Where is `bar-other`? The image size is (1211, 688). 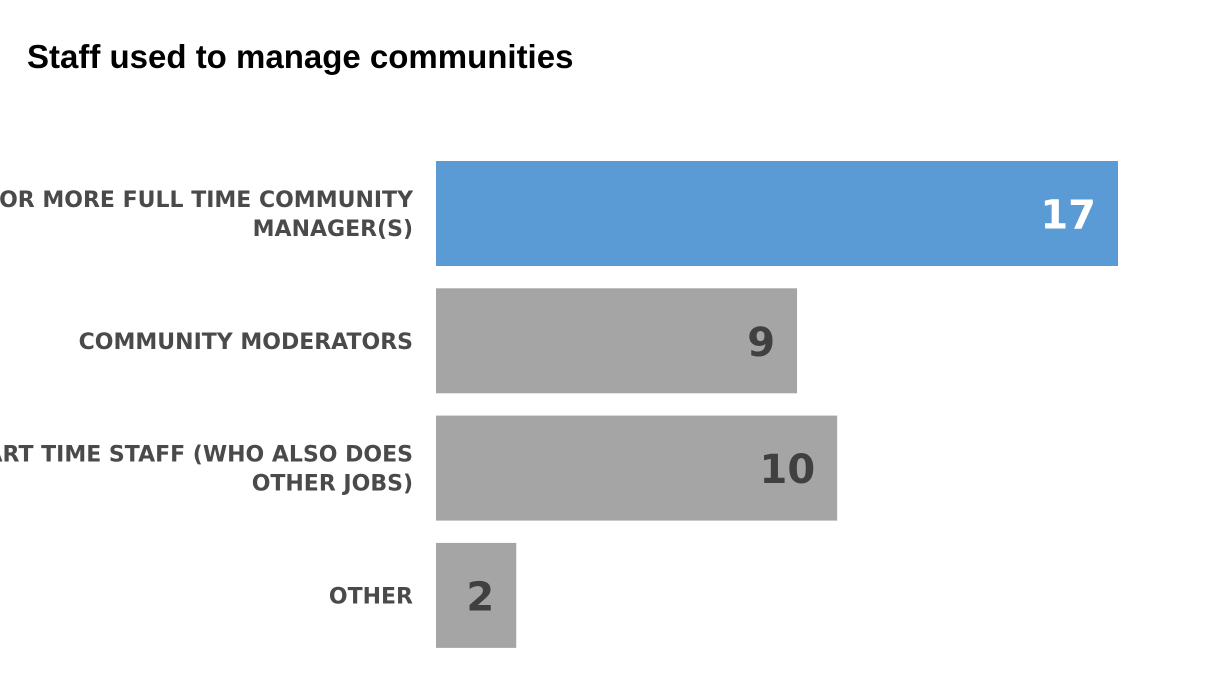
bar-other is located at coordinates (476, 595).